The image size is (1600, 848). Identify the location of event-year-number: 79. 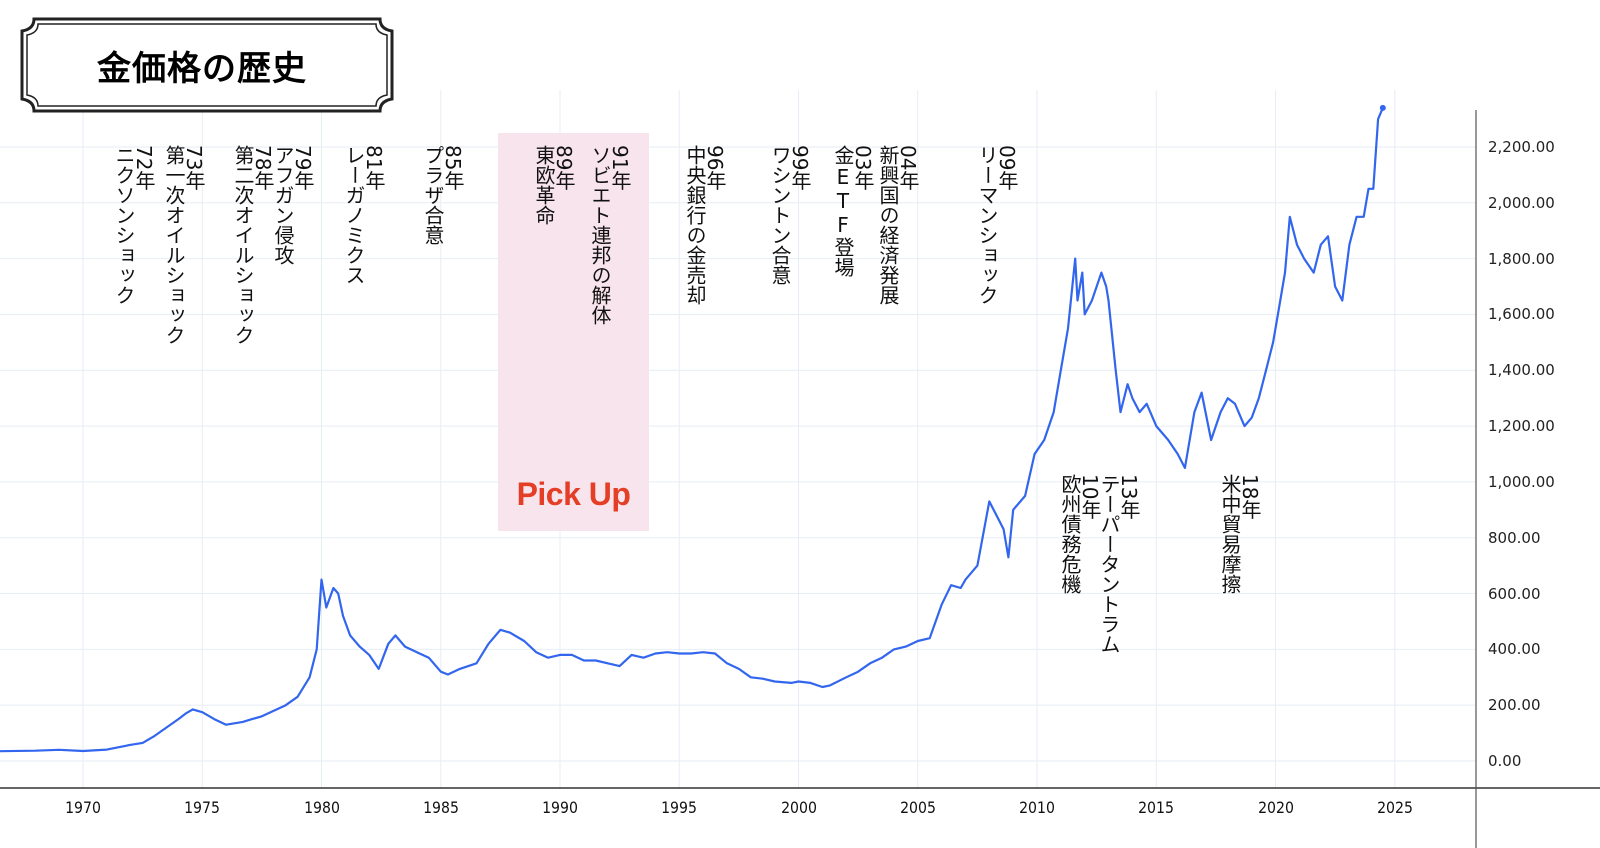
(303, 158).